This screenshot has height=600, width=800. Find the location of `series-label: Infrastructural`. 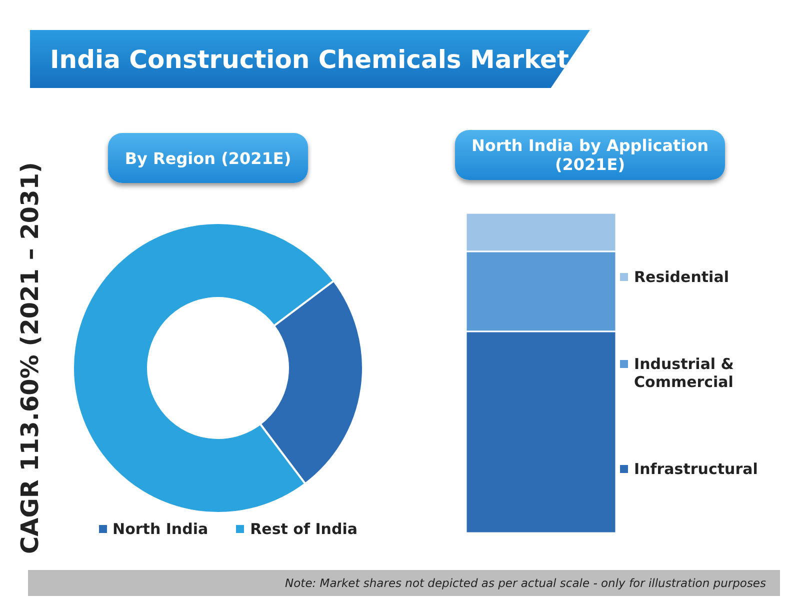

series-label: Infrastructural is located at coordinates (696, 469).